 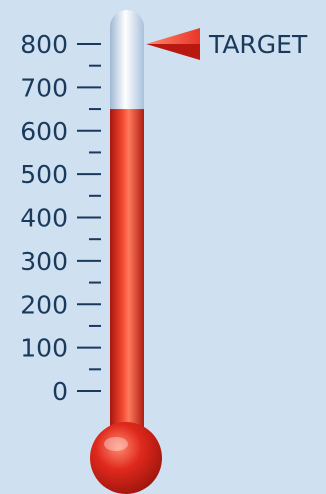 I want to click on target-flag-upper, so click(x=173, y=36).